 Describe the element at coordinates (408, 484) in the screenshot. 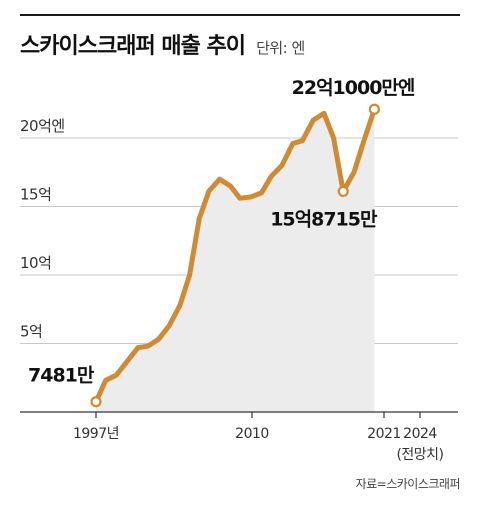

I see `source-note: 자료=스카이스크래퍼` at that location.